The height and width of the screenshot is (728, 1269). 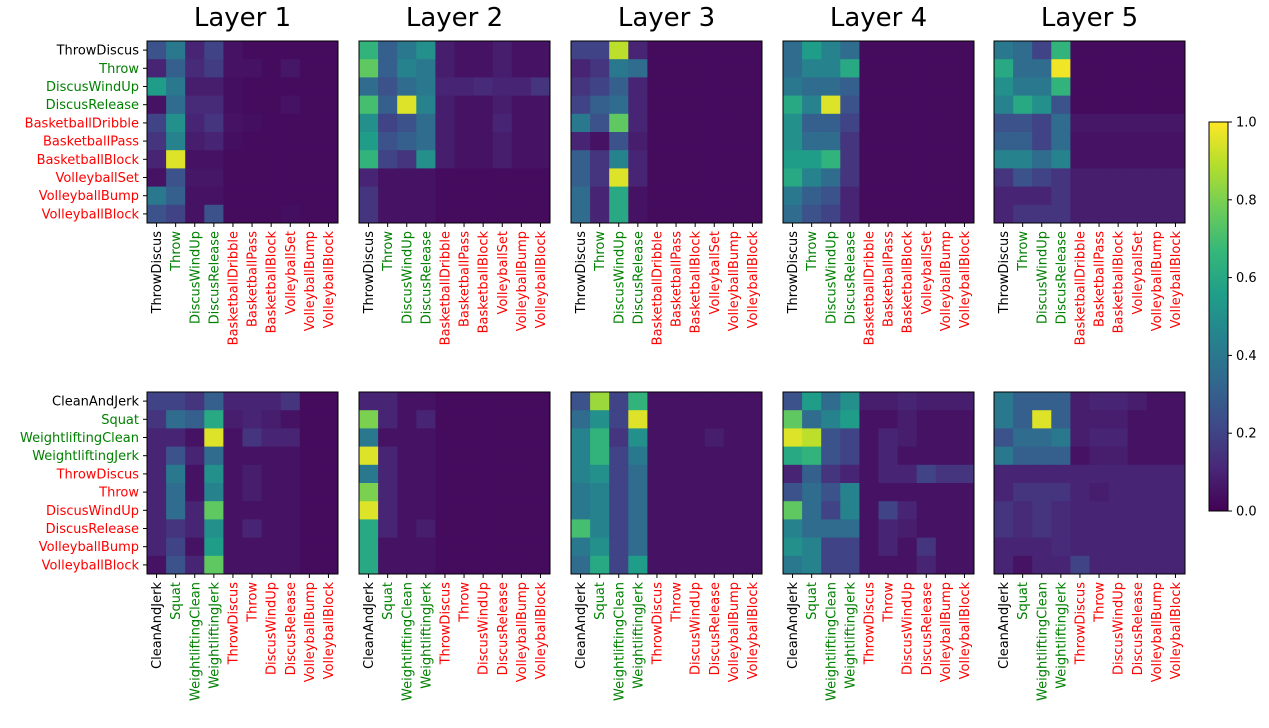 What do you see at coordinates (483, 123) in the screenshot?
I see `cell-discus-l2-r4-c6` at bounding box center [483, 123].